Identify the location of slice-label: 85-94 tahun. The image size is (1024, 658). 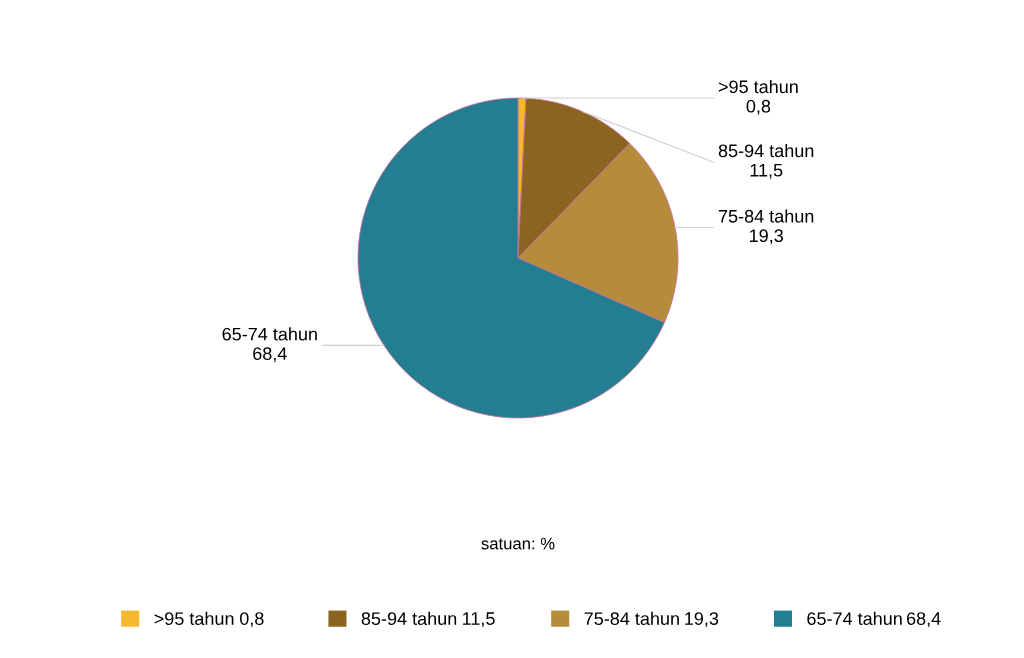
(766, 150).